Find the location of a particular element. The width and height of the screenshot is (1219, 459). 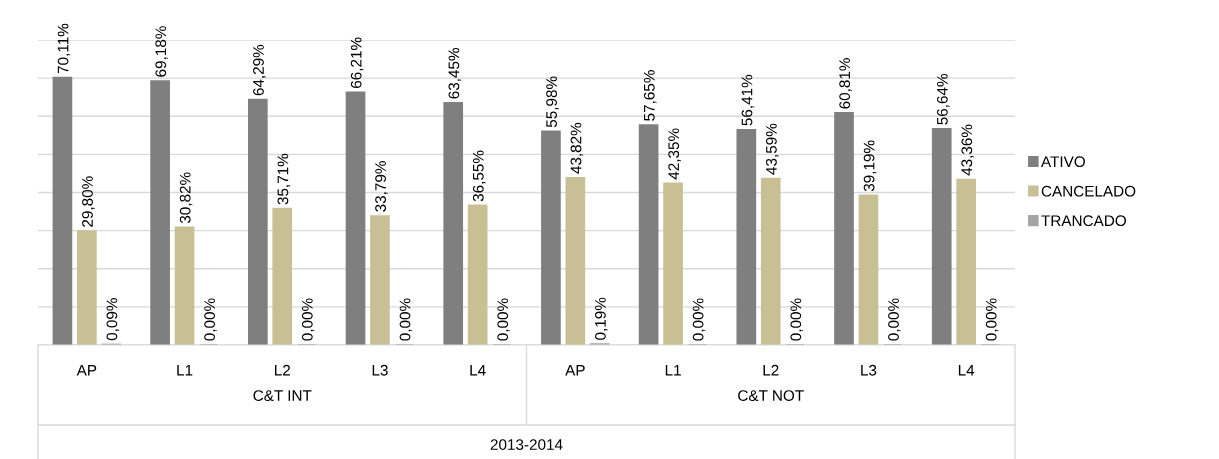

data-label: 56,64% is located at coordinates (943, 99).